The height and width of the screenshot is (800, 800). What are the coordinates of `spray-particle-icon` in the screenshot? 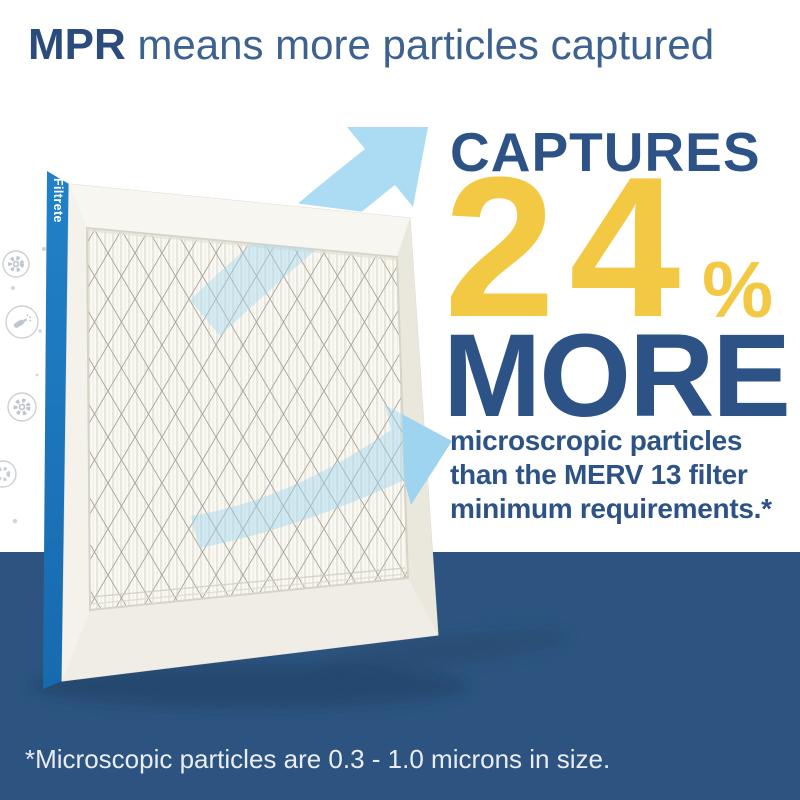 It's located at (22, 322).